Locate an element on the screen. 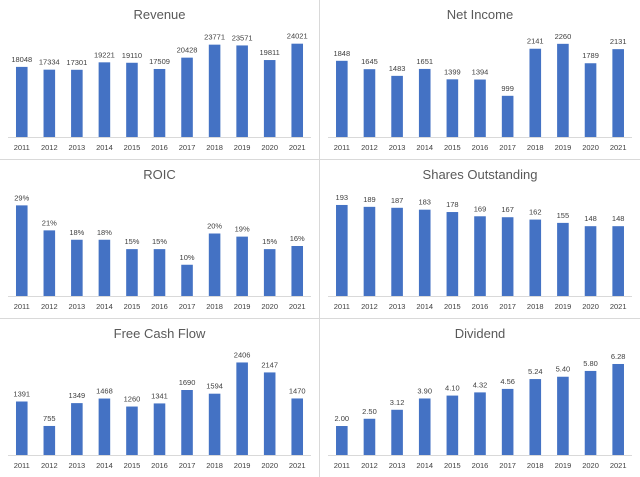 This screenshot has height=477, width=640. data-label-2015: 1399 is located at coordinates (452, 71).